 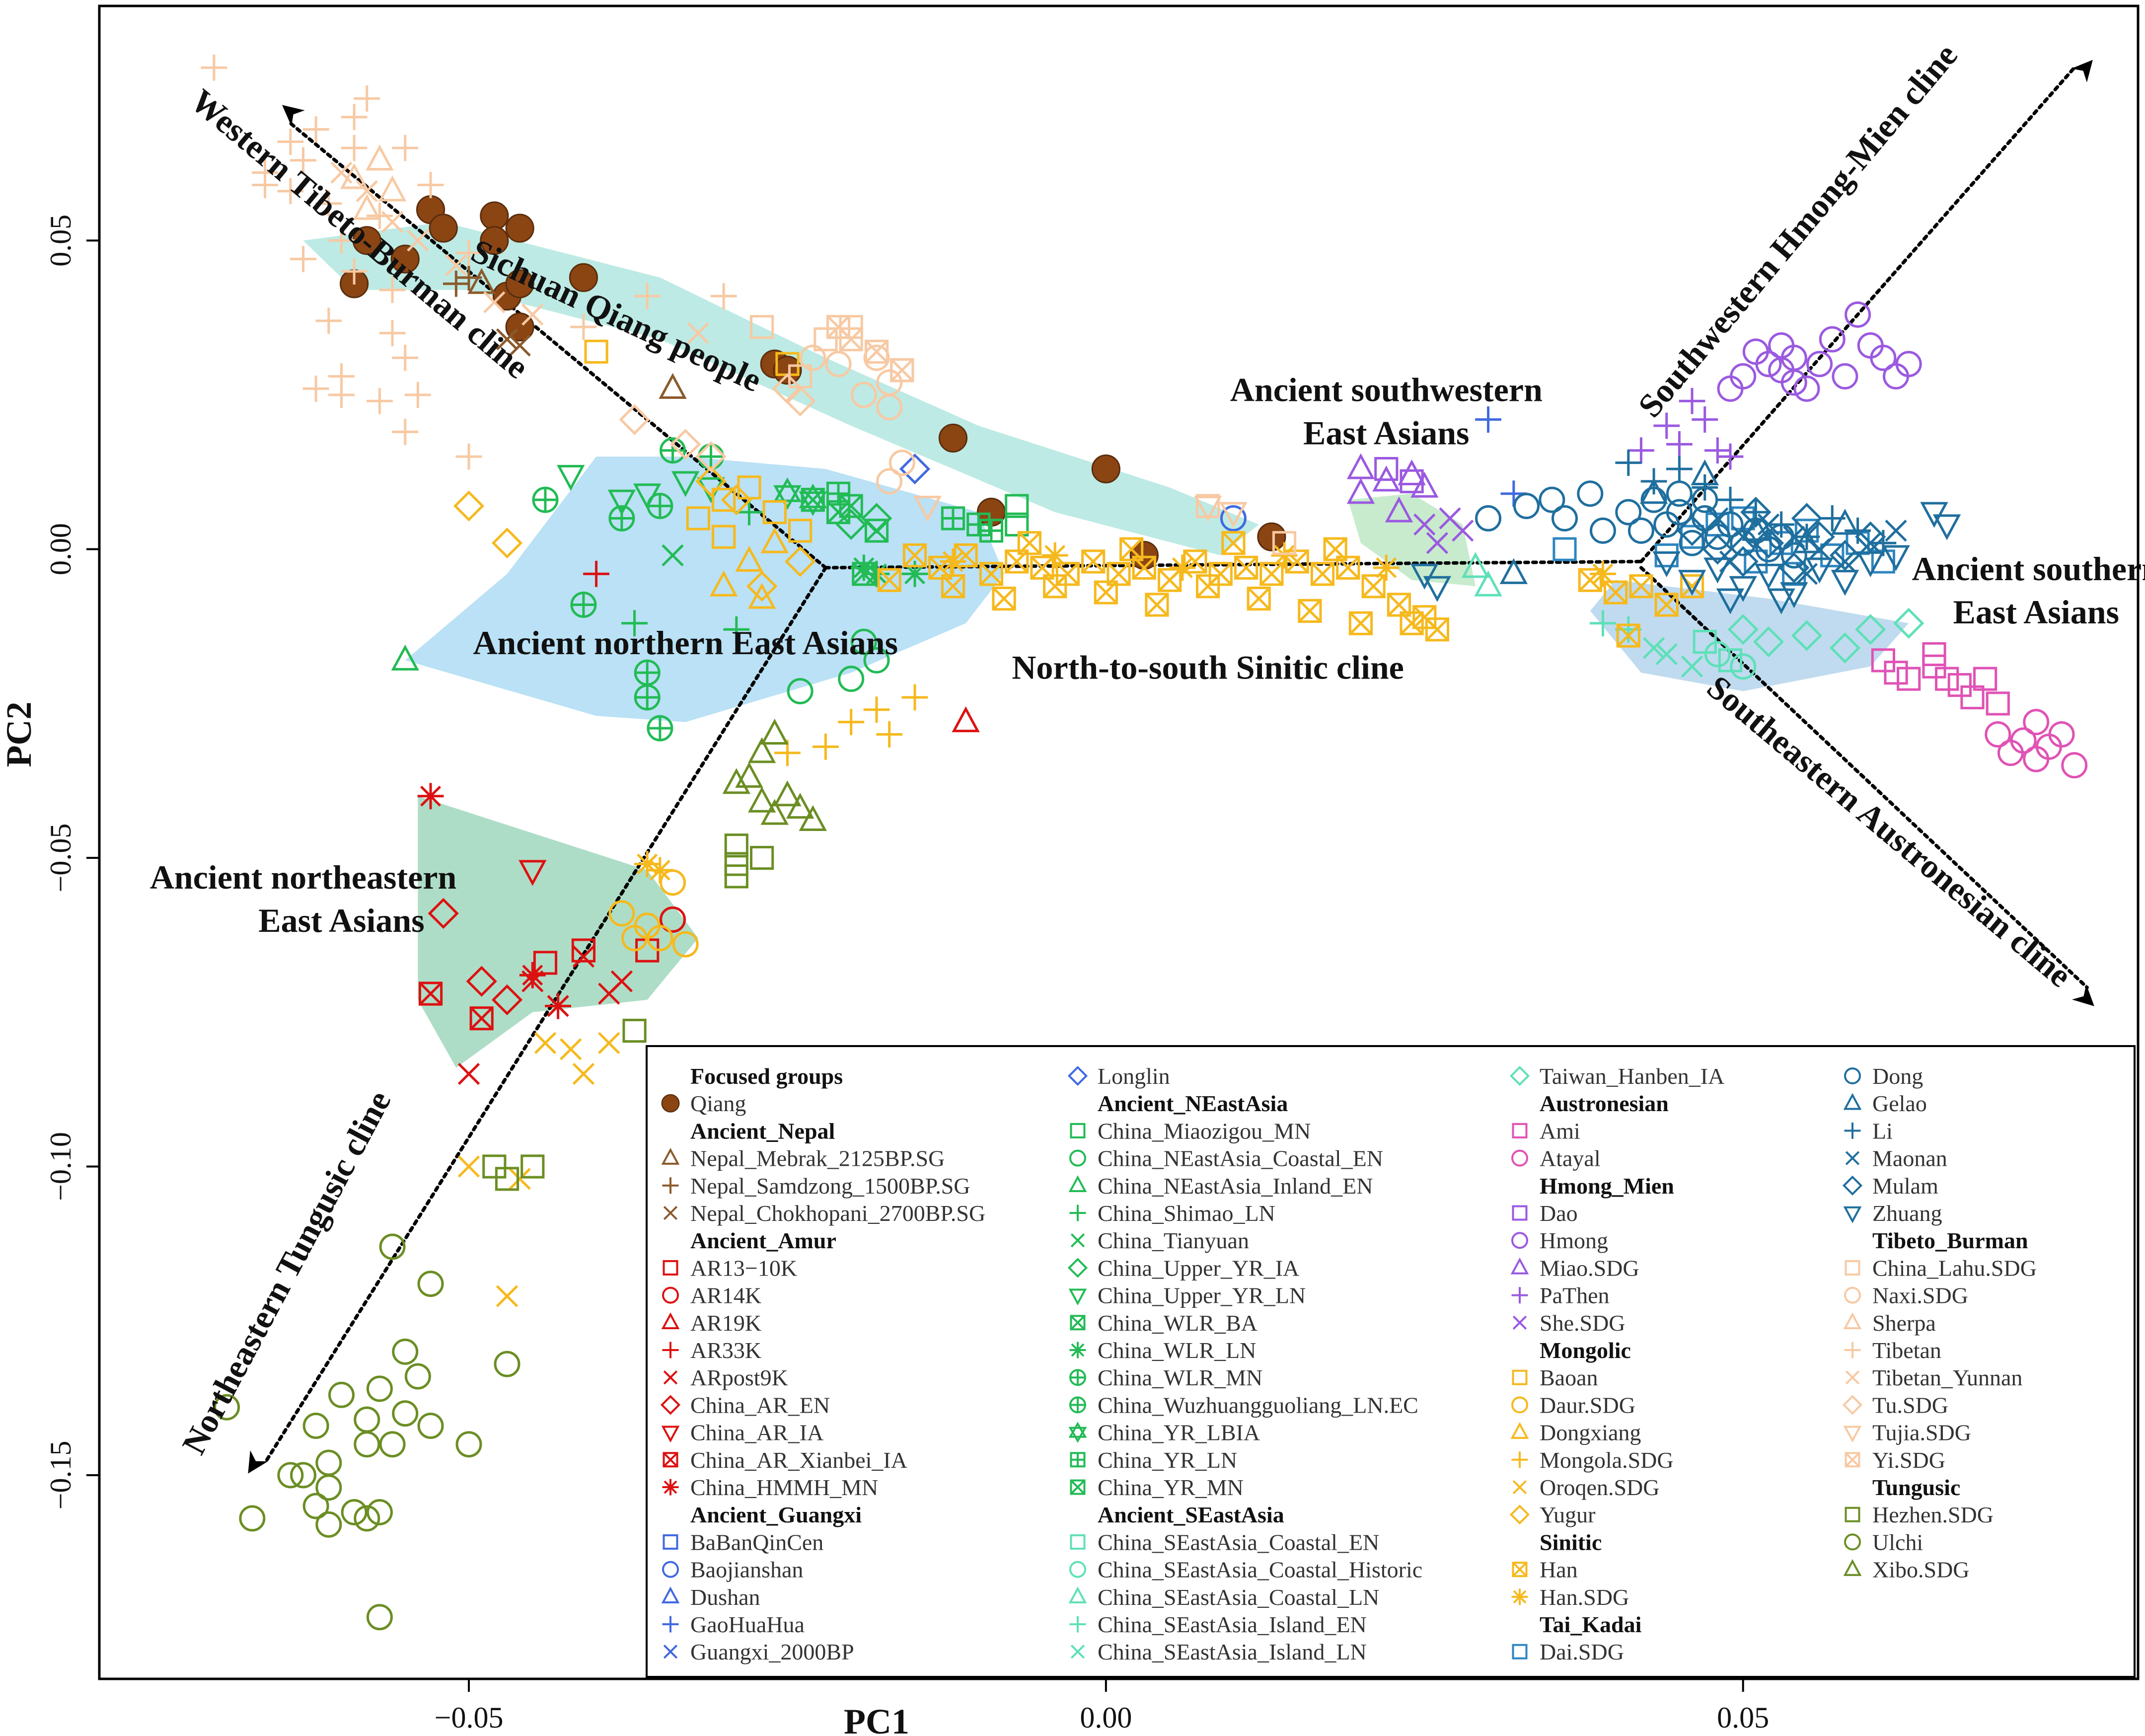 What do you see at coordinates (749, 568) in the screenshot?
I see `series-dongxiang` at bounding box center [749, 568].